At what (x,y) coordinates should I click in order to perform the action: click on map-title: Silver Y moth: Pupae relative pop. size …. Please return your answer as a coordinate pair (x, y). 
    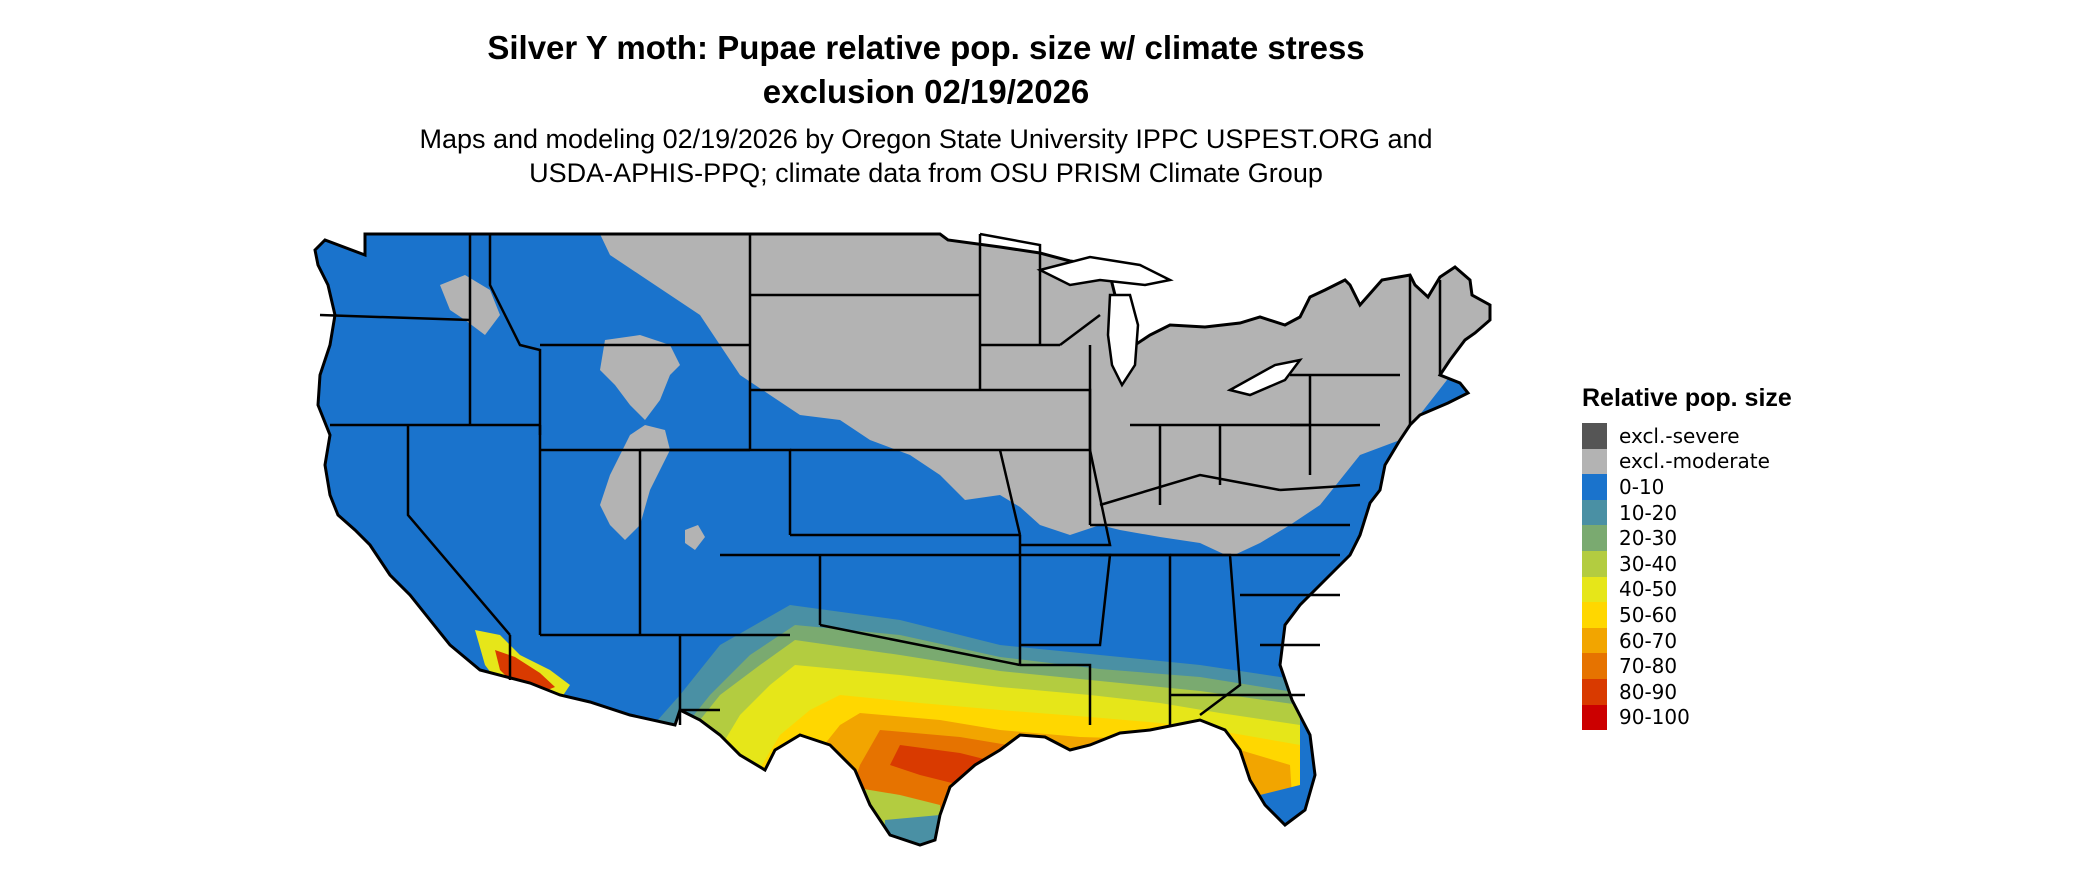
    Looking at the image, I should click on (926, 70).